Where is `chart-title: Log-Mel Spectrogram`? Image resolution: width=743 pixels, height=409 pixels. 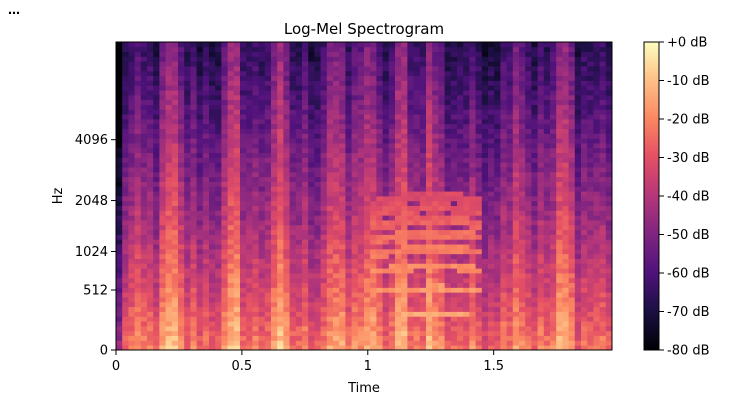
chart-title: Log-Mel Spectrogram is located at coordinates (364, 29).